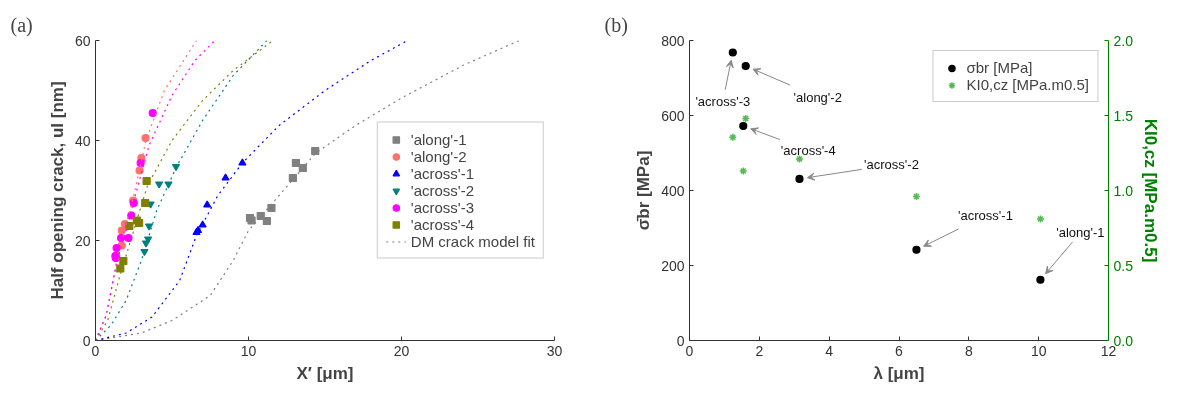  Describe the element at coordinates (891, 165) in the screenshot. I see `annotation: 'across'-2` at that location.